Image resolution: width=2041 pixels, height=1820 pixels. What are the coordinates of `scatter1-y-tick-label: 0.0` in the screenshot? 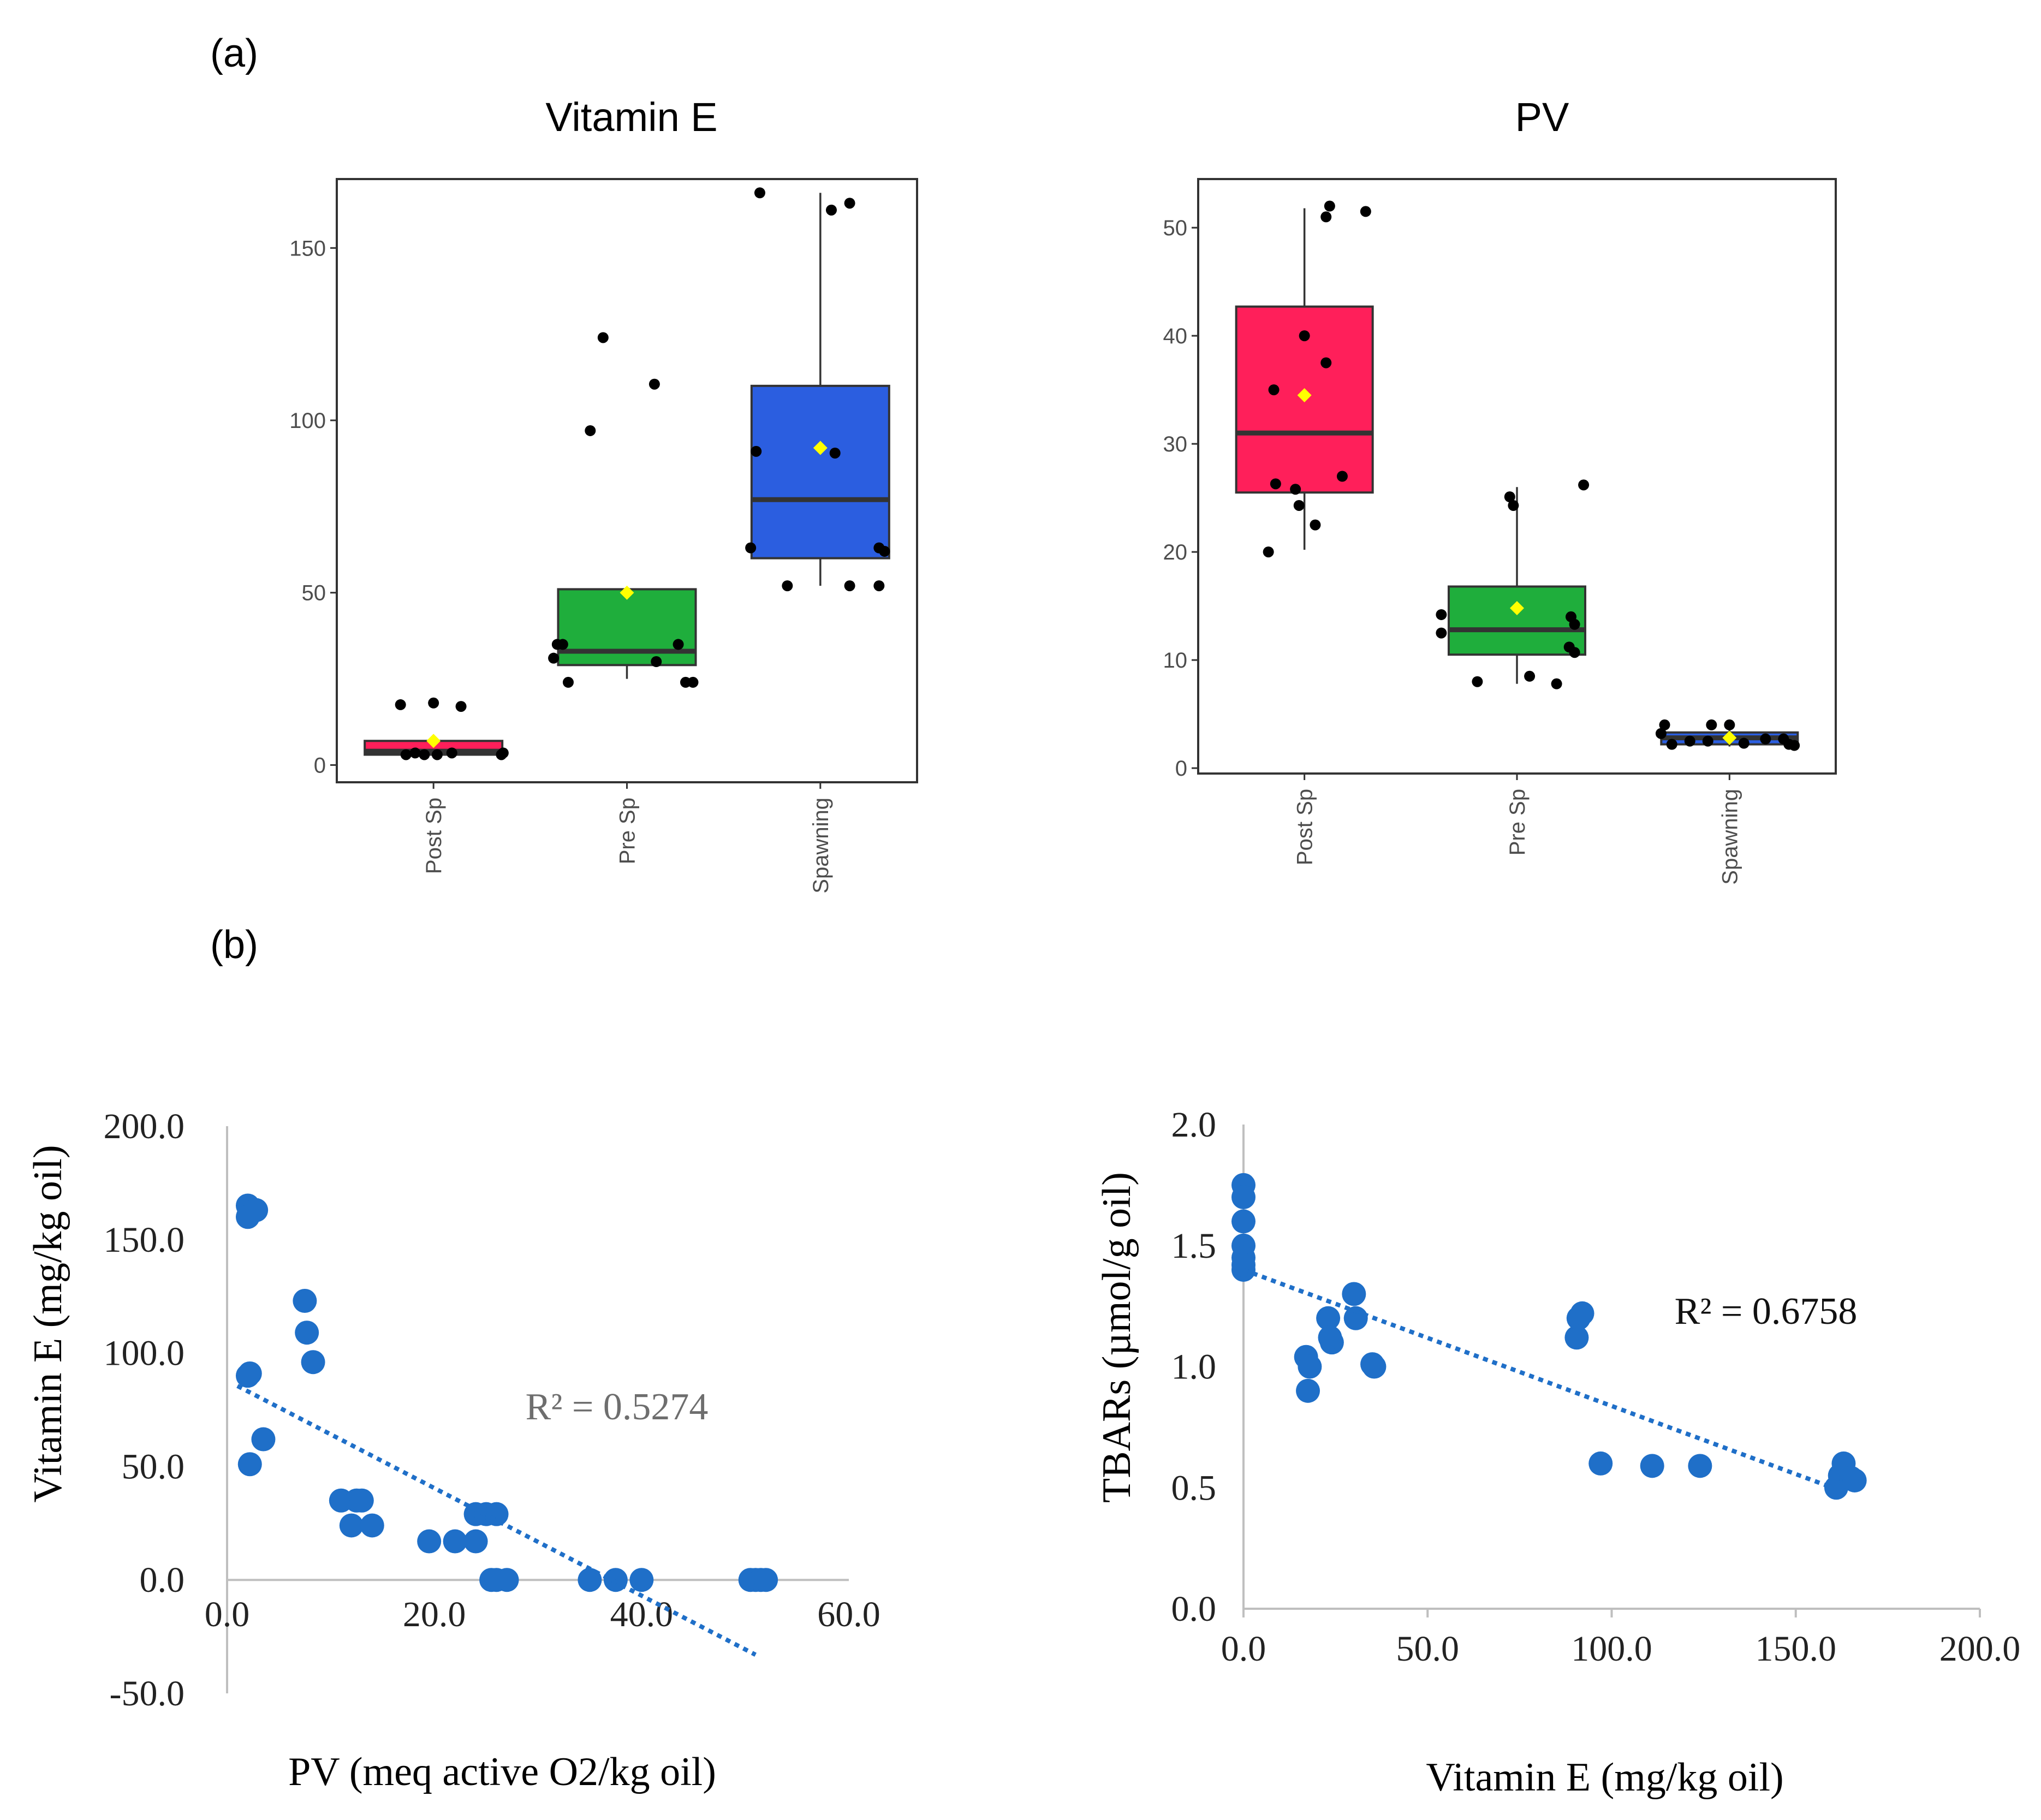 It's located at (162, 1580).